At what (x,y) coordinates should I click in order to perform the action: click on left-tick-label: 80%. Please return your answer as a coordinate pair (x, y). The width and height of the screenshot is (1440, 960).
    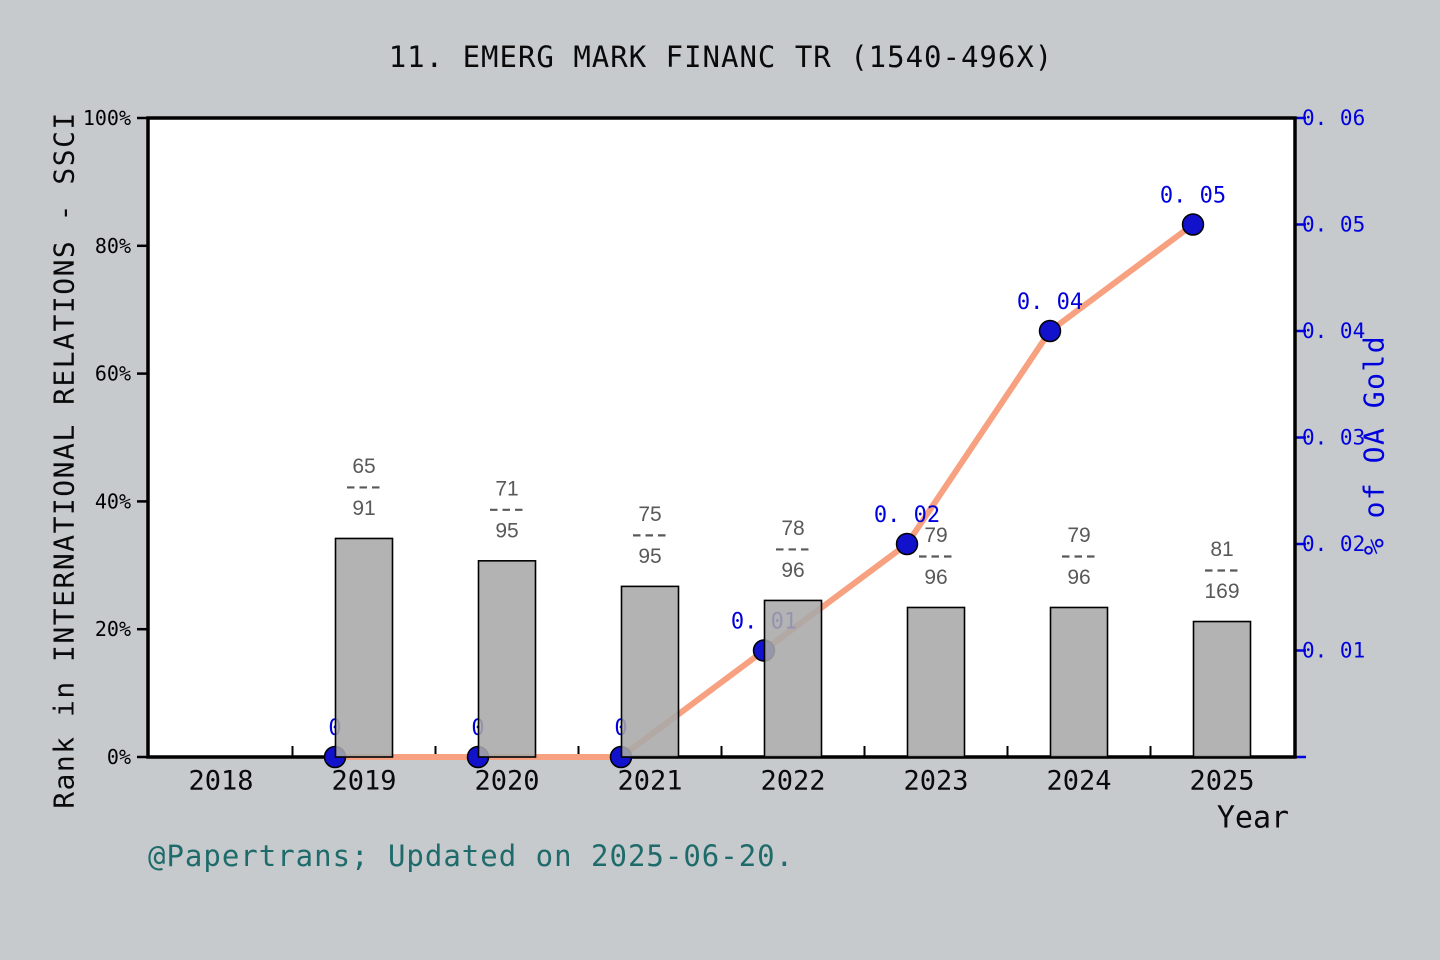
    Looking at the image, I should click on (113, 246).